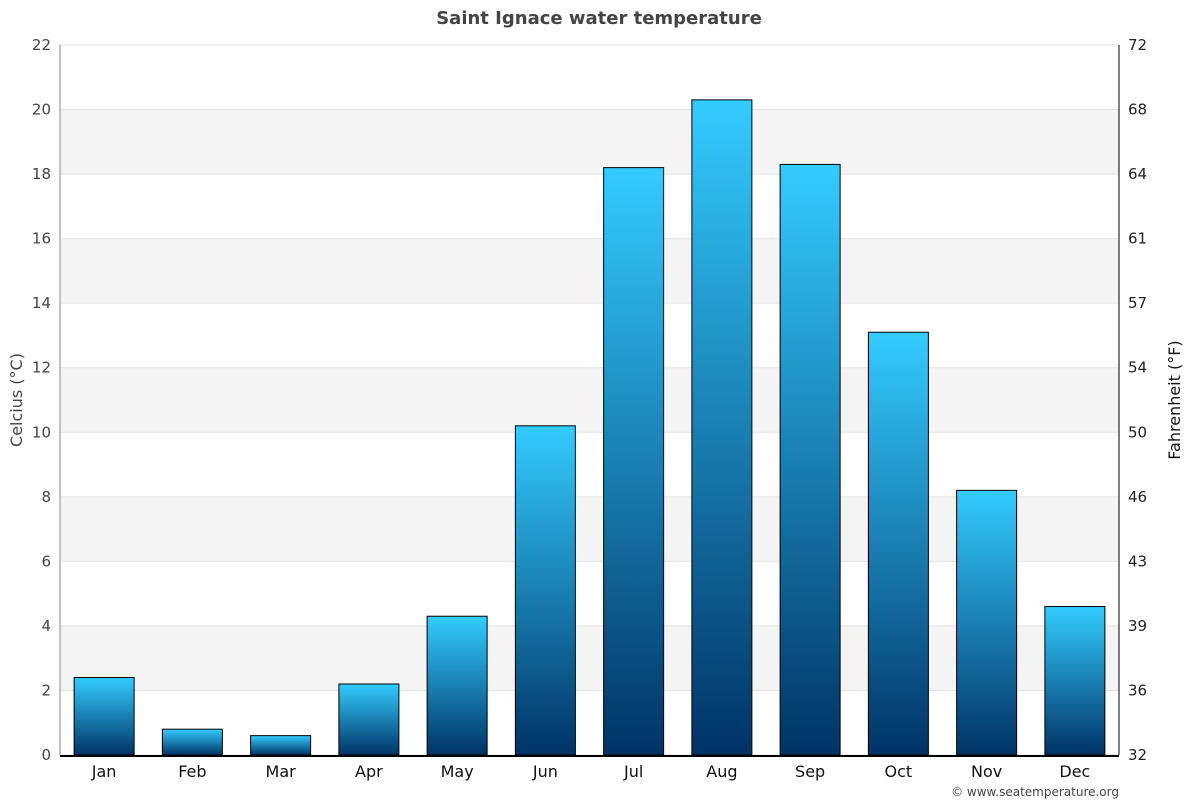 Image resolution: width=1200 pixels, height=800 pixels. What do you see at coordinates (634, 461) in the screenshot?
I see `bar-jul` at bounding box center [634, 461].